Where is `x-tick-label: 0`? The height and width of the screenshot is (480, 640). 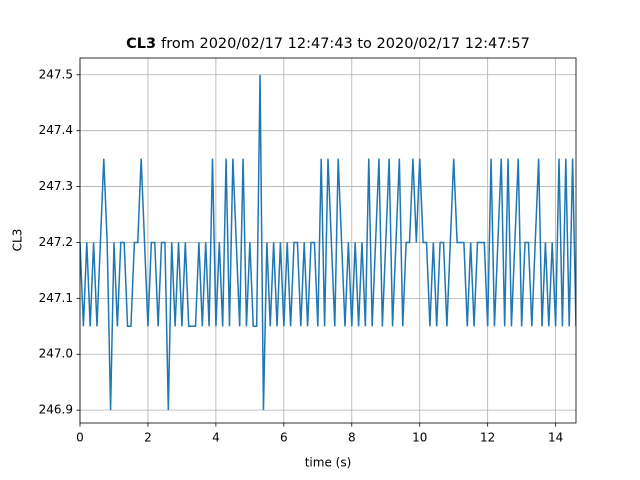
x-tick-label: 0 is located at coordinates (80, 438).